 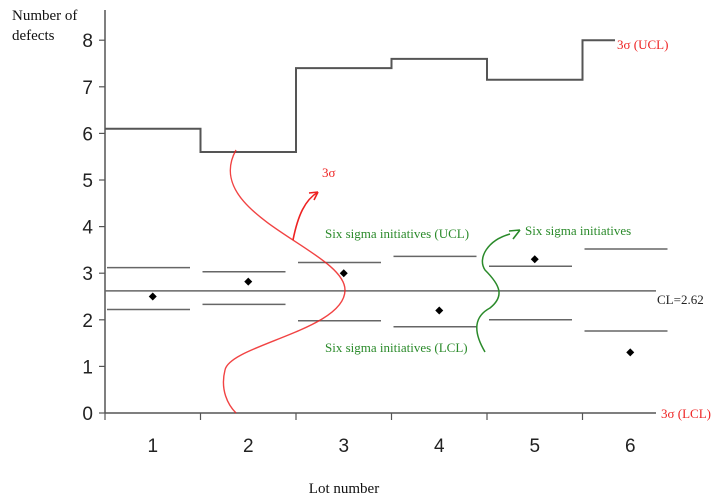 What do you see at coordinates (439, 446) in the screenshot?
I see `x-tick-label: 4` at bounding box center [439, 446].